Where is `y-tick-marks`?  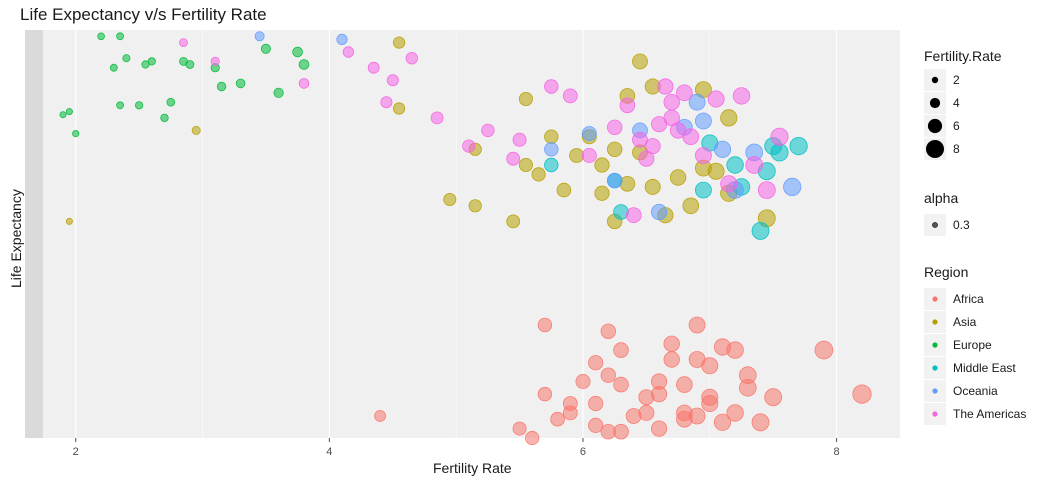
y-tick-marks is located at coordinates (34, 234).